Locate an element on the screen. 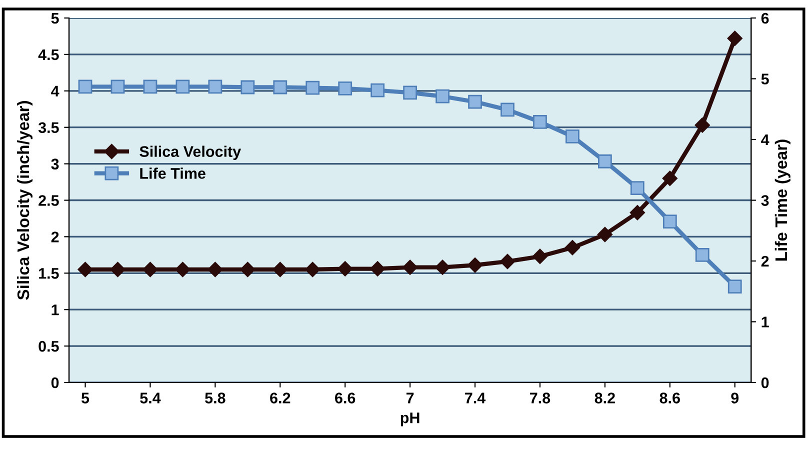  y2-tick-label: 3 is located at coordinates (765, 200).